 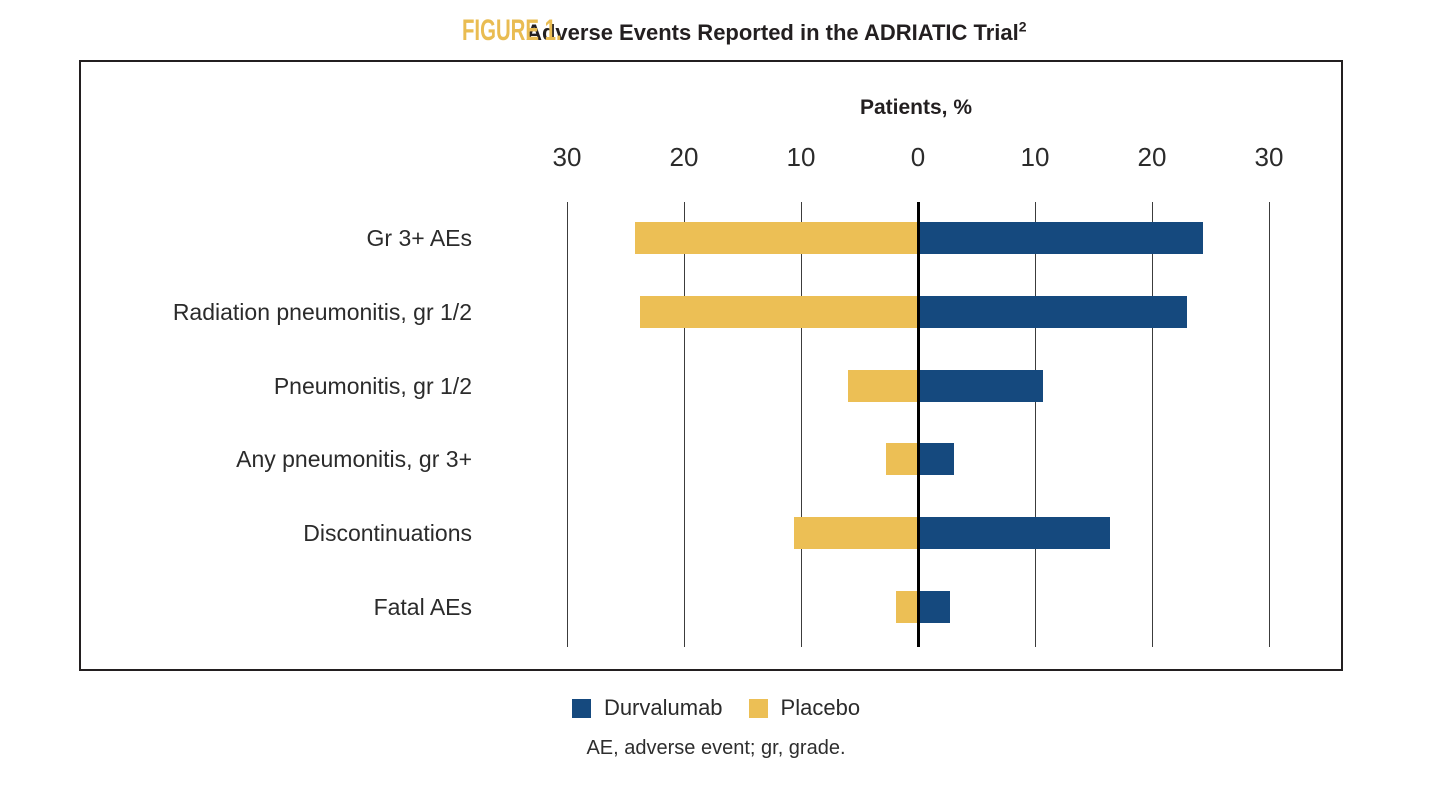 What do you see at coordinates (1022, 26) in the screenshot?
I see `figure-title-superscript: 2` at bounding box center [1022, 26].